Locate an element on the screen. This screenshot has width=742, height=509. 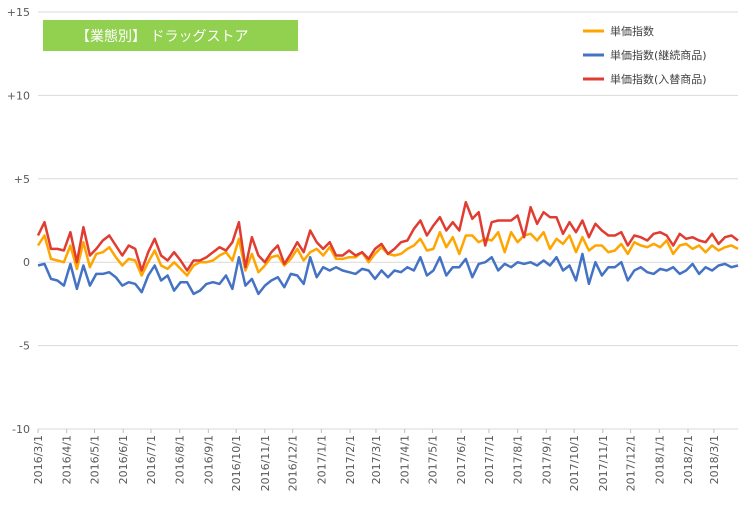
x-tick-label: 2017/5/1 is located at coordinates (432, 459).